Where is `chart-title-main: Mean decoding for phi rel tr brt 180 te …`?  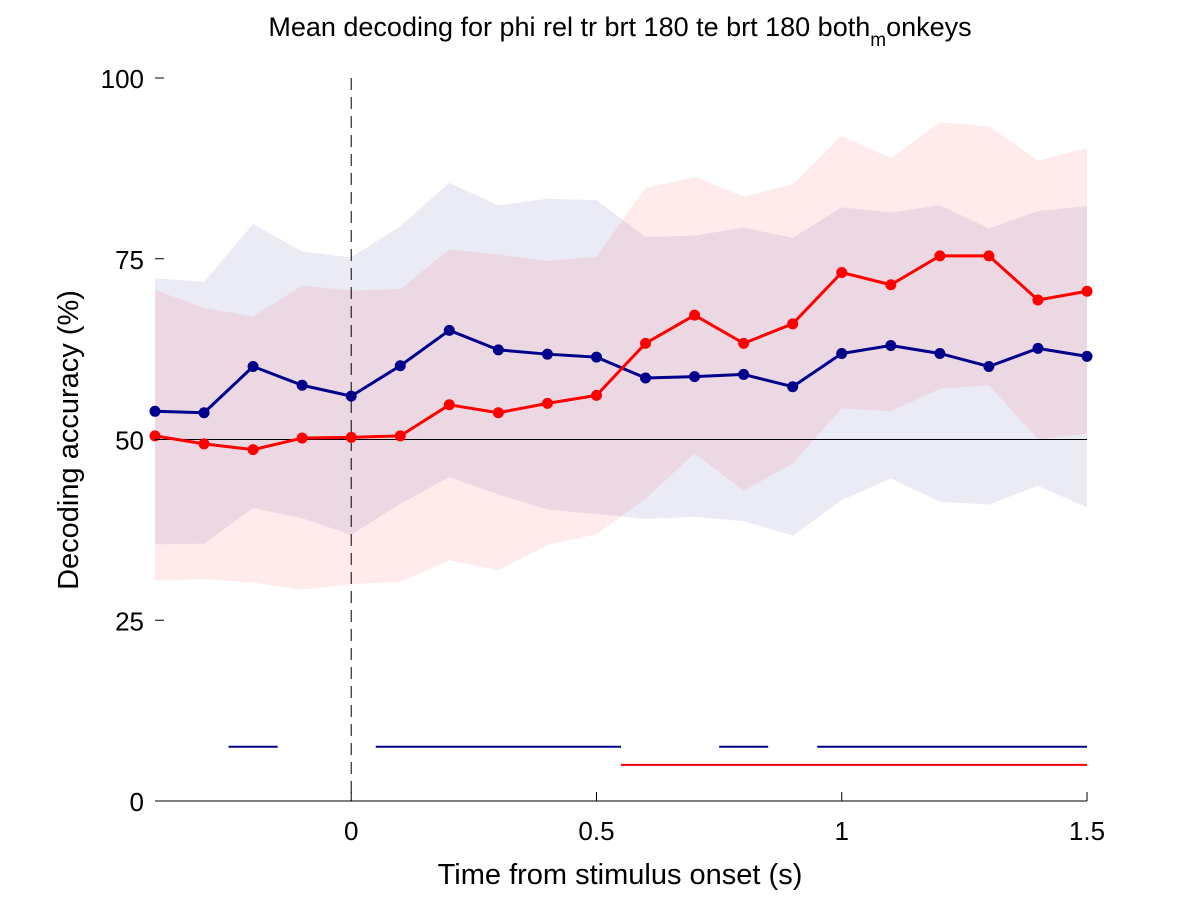
chart-title-main: Mean decoding for phi rel tr brt 180 te … is located at coordinates (569, 27).